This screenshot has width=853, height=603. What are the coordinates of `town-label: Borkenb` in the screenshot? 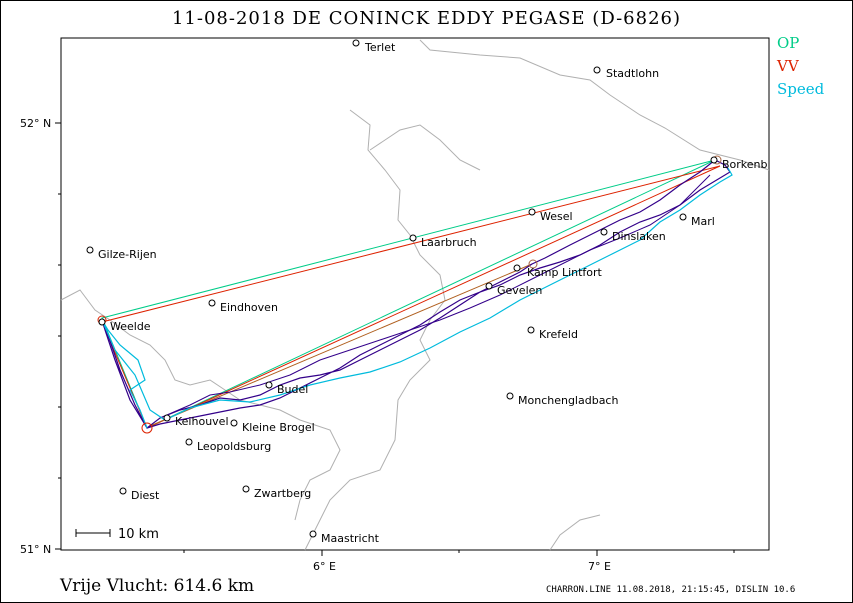 It's located at (745, 164).